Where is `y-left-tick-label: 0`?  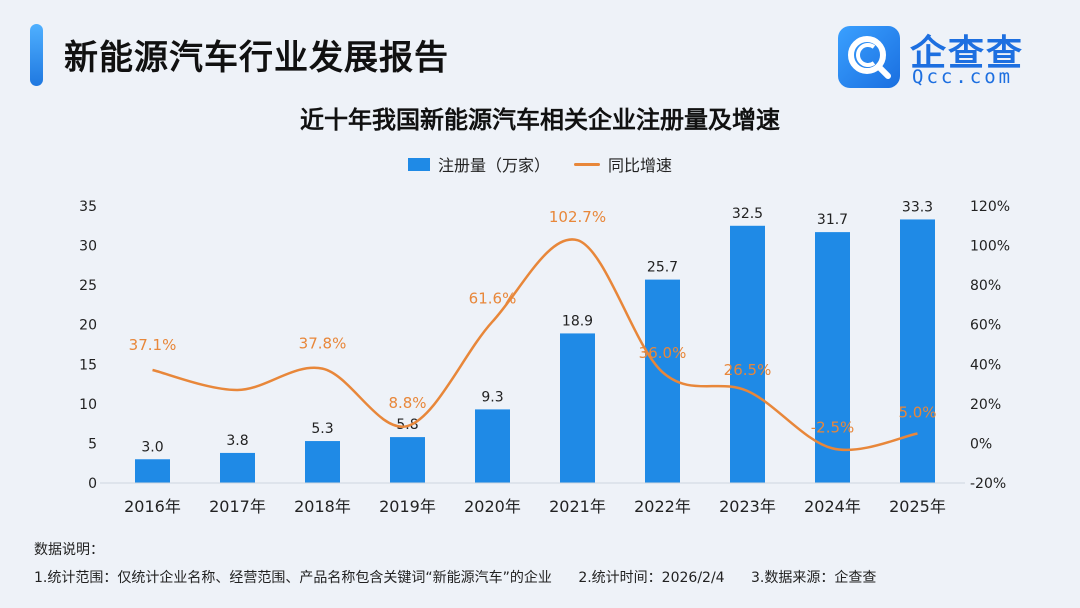 y-left-tick-label: 0 is located at coordinates (92, 484).